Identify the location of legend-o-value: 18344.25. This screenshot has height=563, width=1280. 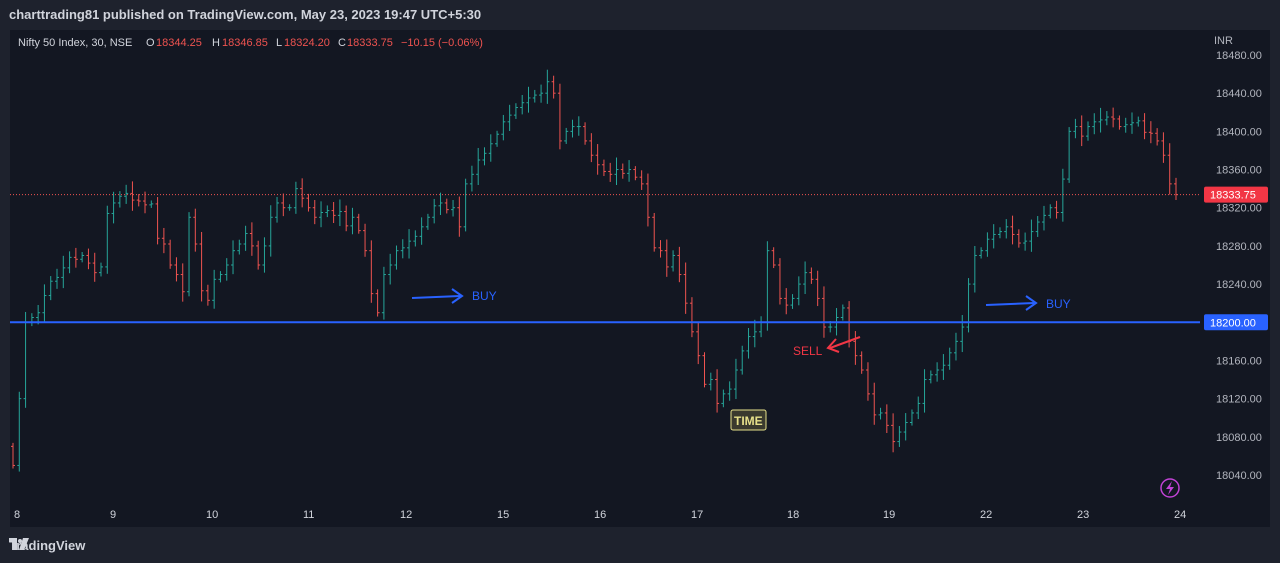
(179, 43).